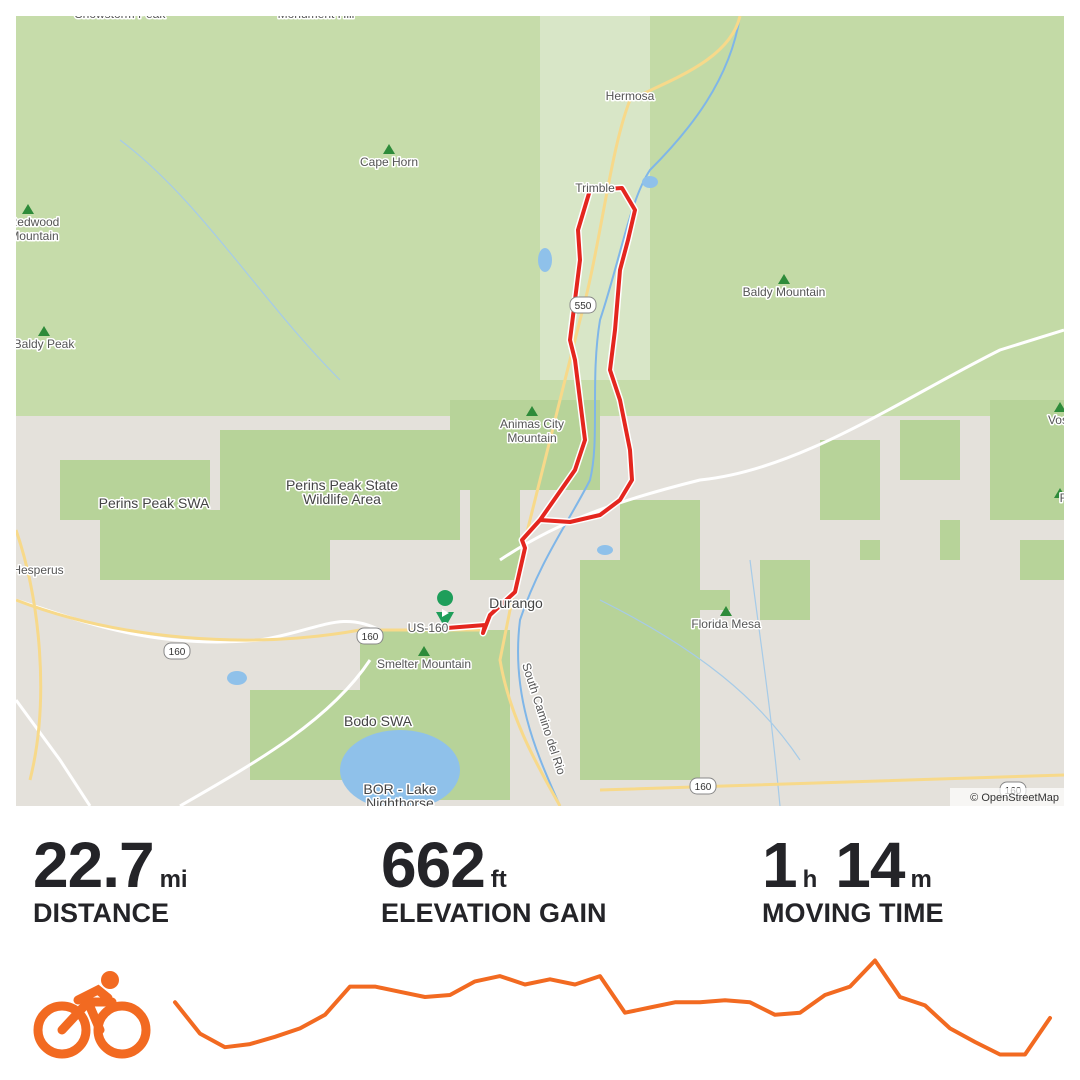 The image size is (1080, 1080). I want to click on stat-elevation: 662 ft ELEVATION GAIN, so click(494, 878).